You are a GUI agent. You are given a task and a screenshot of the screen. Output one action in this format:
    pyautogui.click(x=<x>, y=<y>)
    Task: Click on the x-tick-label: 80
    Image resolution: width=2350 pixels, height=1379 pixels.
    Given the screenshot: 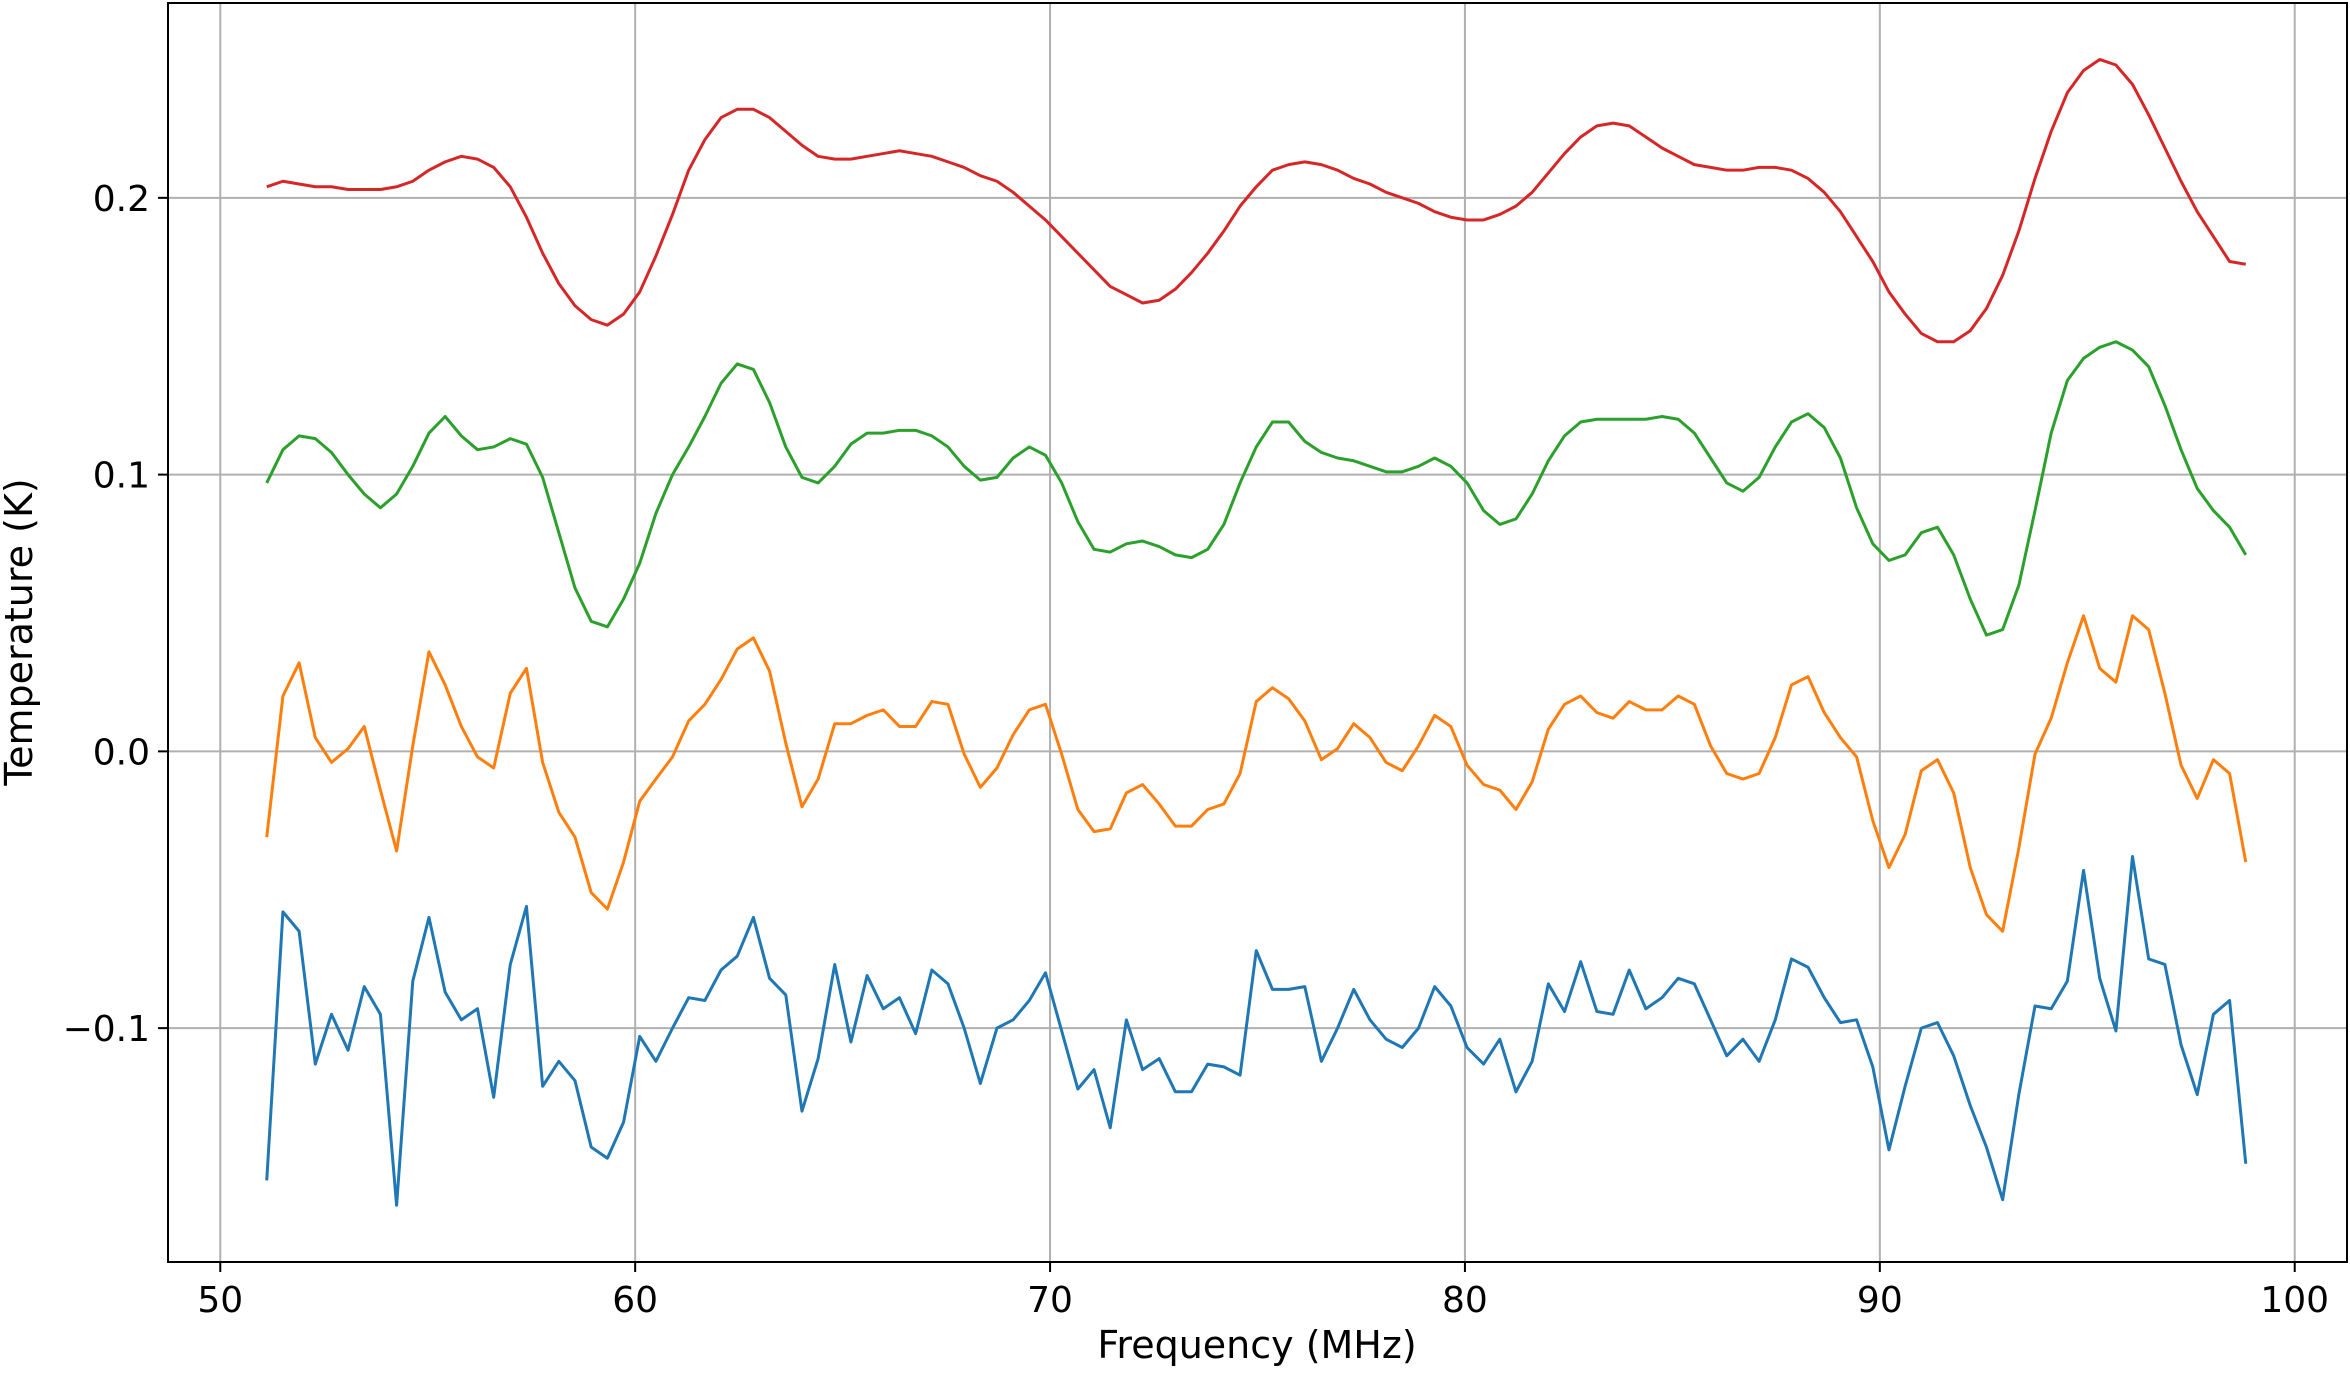 What is the action you would take?
    pyautogui.click(x=1465, y=1300)
    